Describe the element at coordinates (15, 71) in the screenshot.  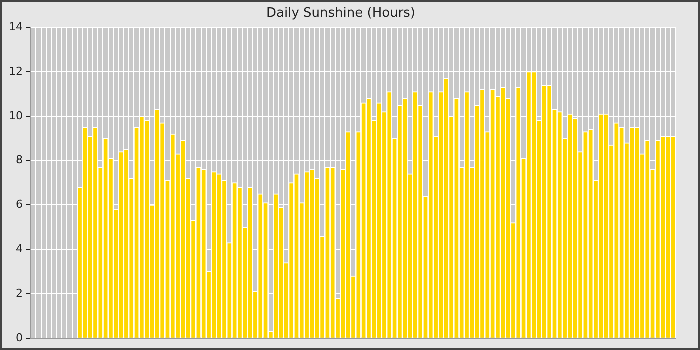
I see `y-tick-label: 12` at that location.